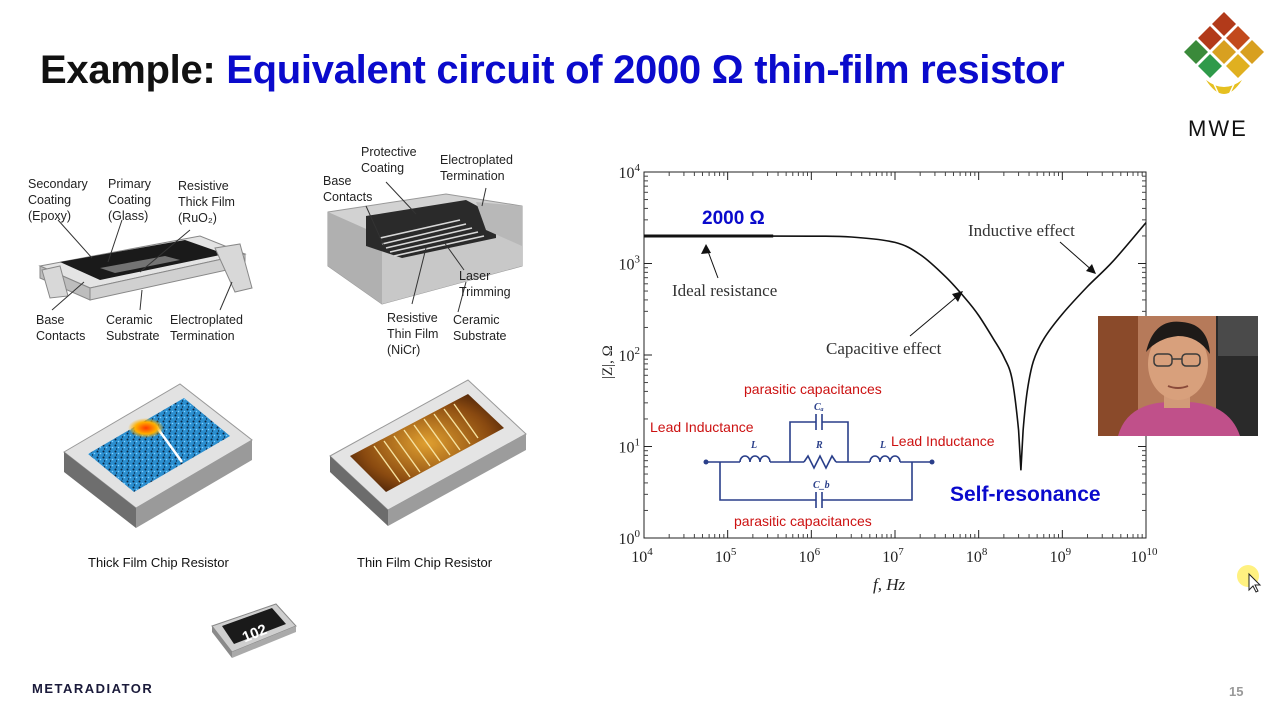  What do you see at coordinates (425, 562) in the screenshot?
I see `caption-thin-film-chip: Thin Film Chip Resistor` at bounding box center [425, 562].